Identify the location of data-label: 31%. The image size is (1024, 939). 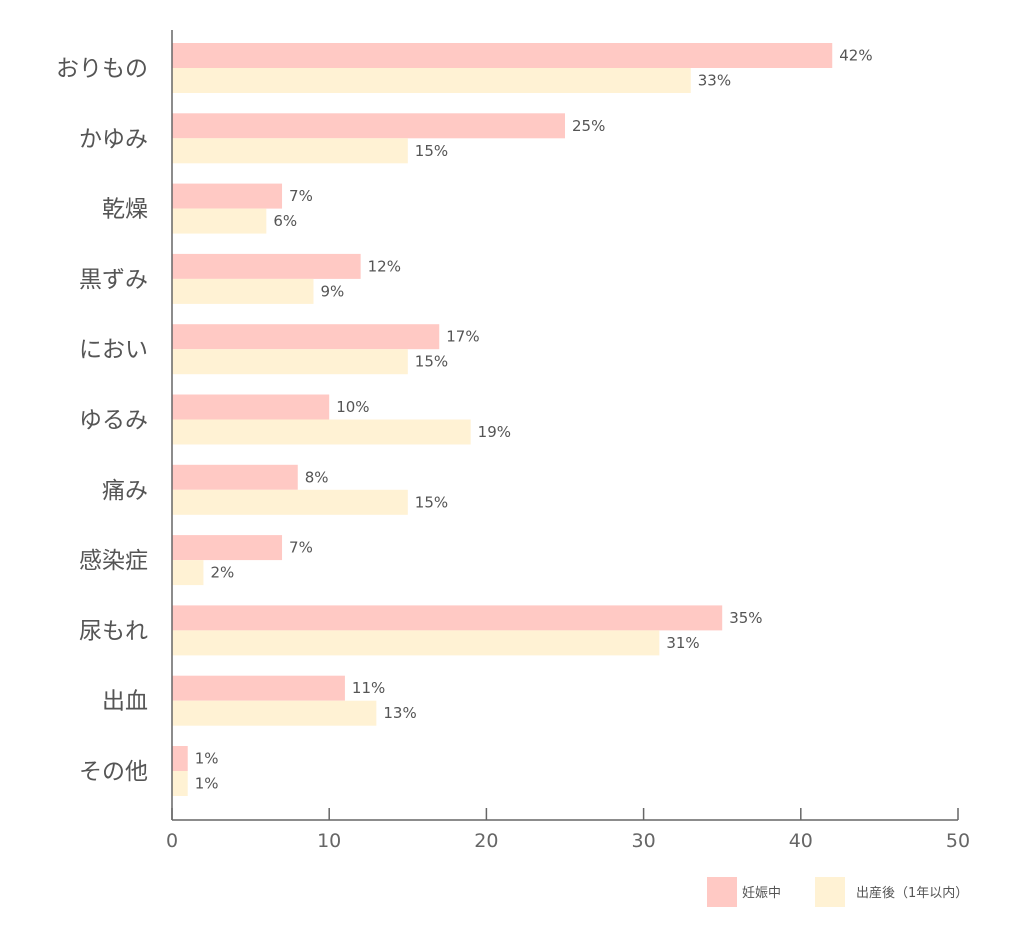
(682, 643).